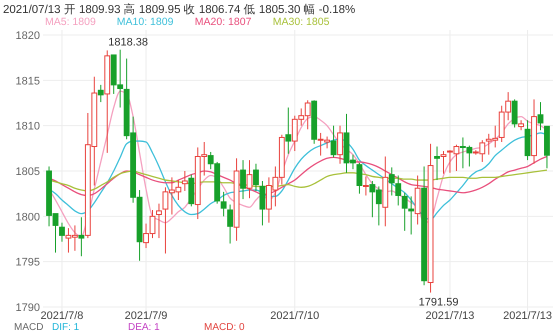 The image size is (557, 331). Describe the element at coordinates (28, 217) in the screenshot. I see `y-tick-label: 1800` at that location.